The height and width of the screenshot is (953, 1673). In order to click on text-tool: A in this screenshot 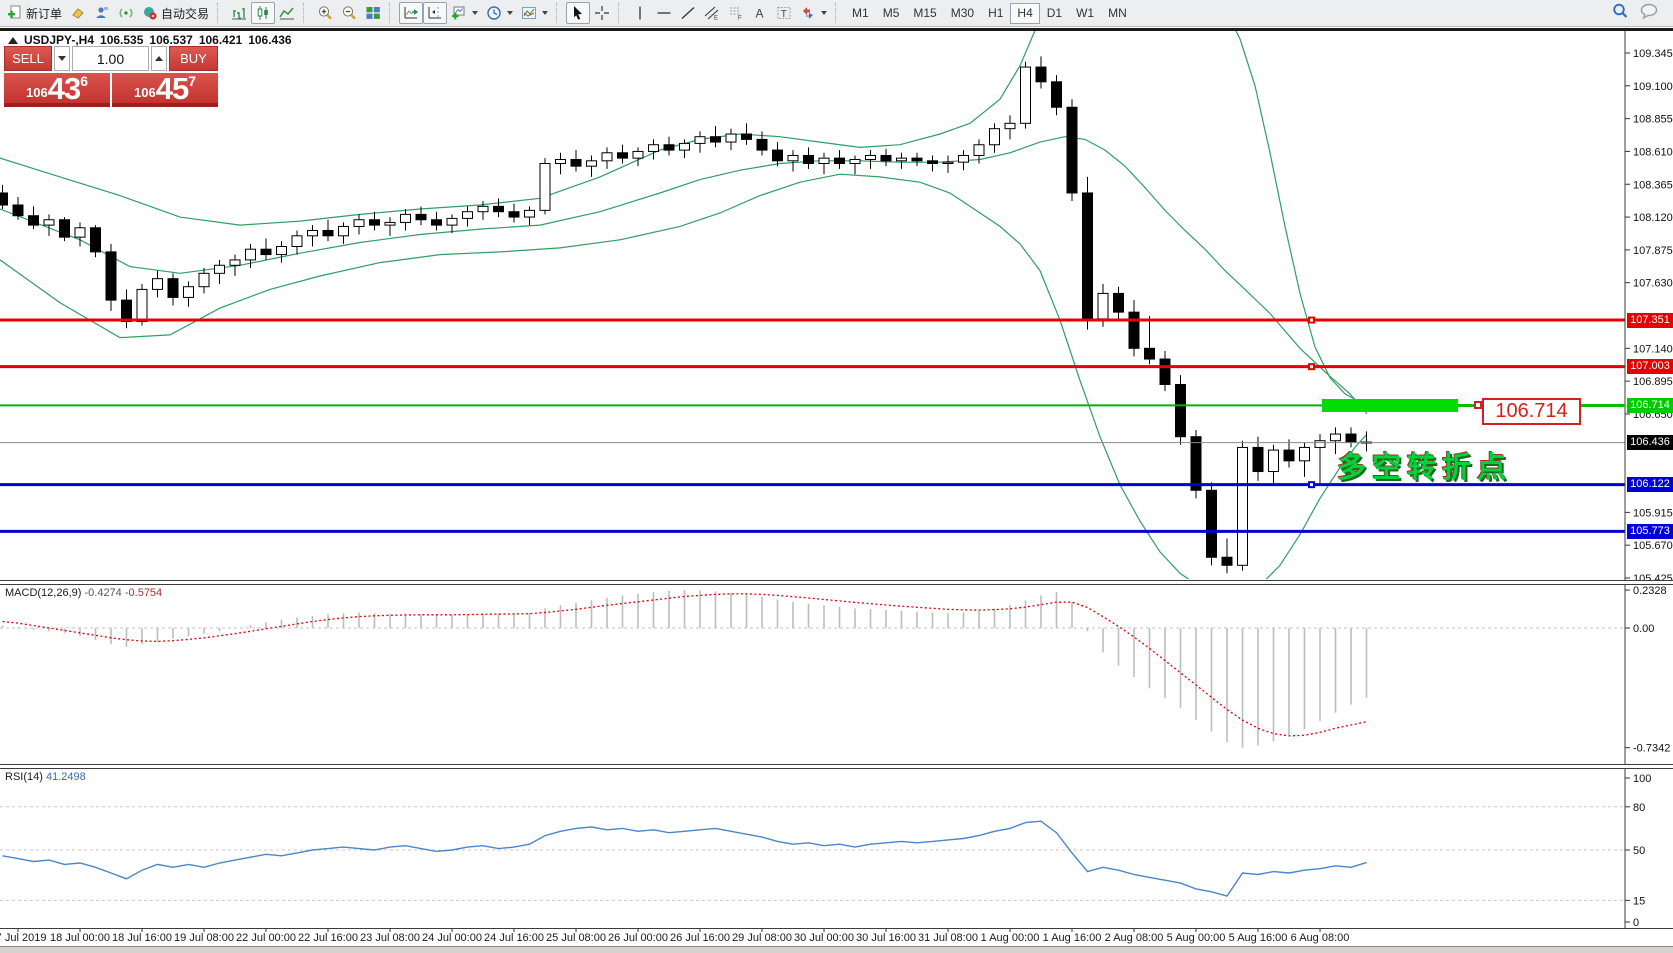, I will do `click(760, 13)`.